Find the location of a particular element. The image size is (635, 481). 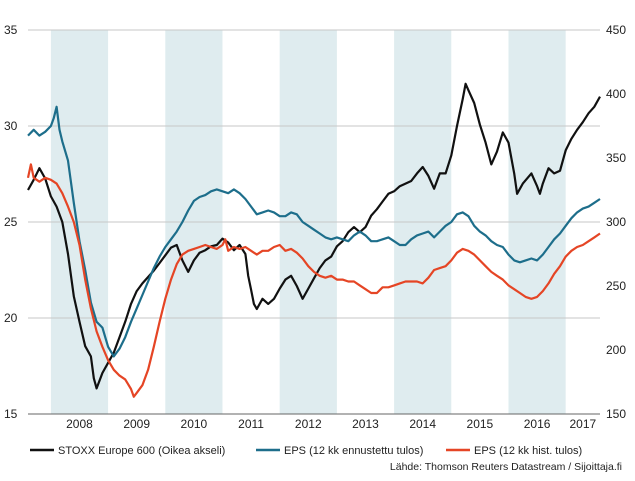

y-right-tick-label: 300 is located at coordinates (616, 222).